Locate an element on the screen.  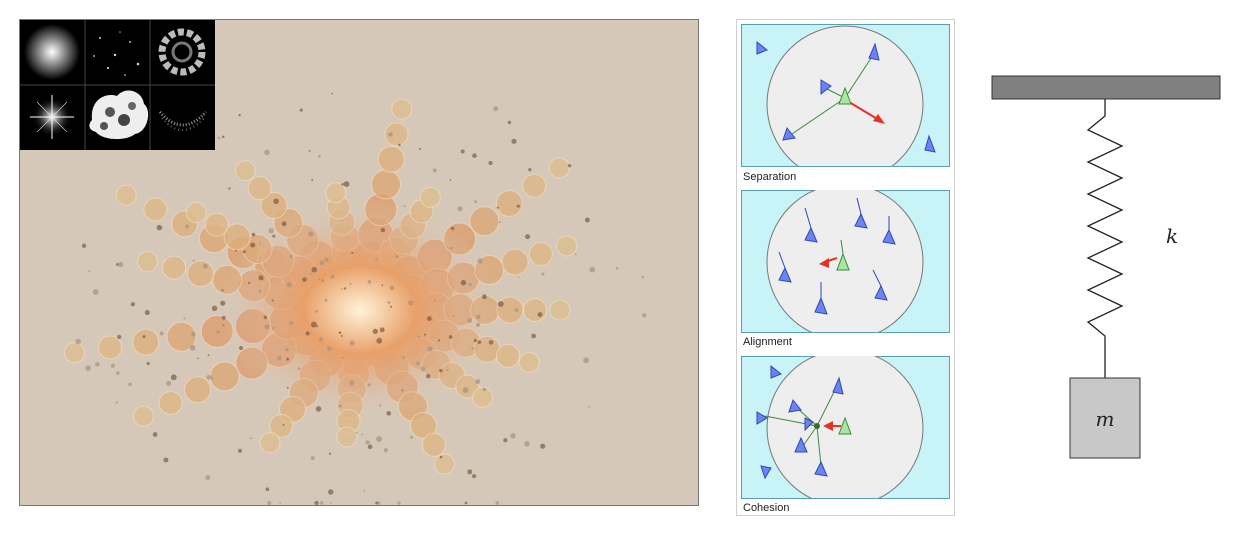
smoke-ring-icon is located at coordinates (182, 52).